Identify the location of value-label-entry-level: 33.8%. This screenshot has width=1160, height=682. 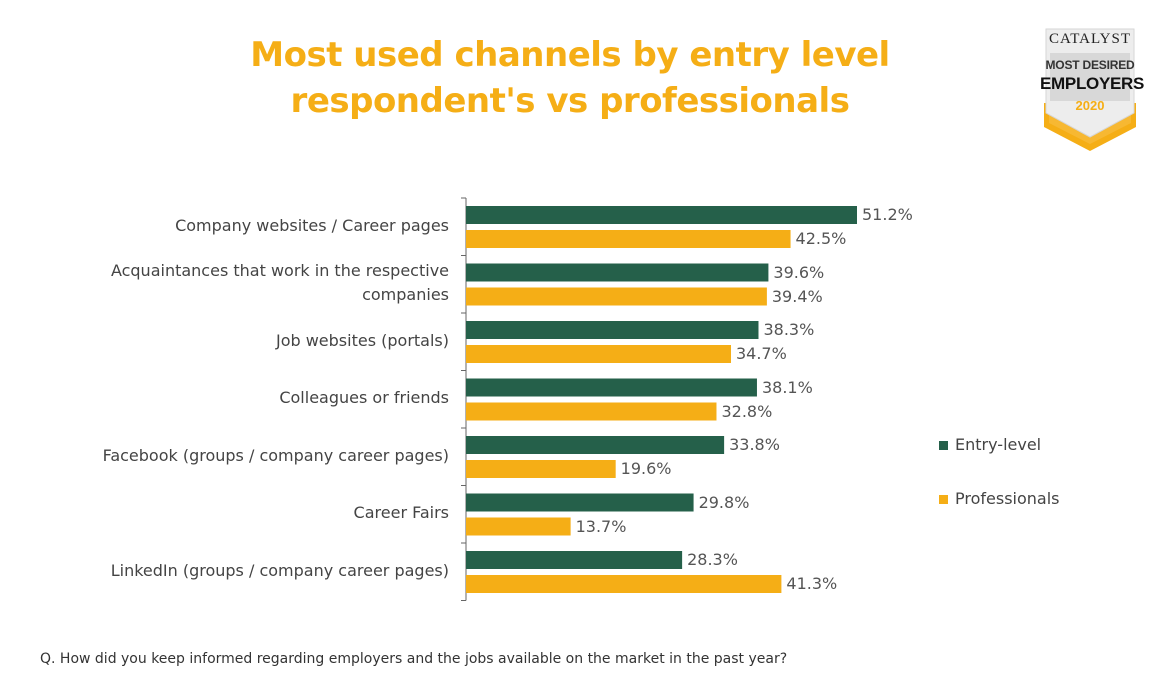
(754, 444).